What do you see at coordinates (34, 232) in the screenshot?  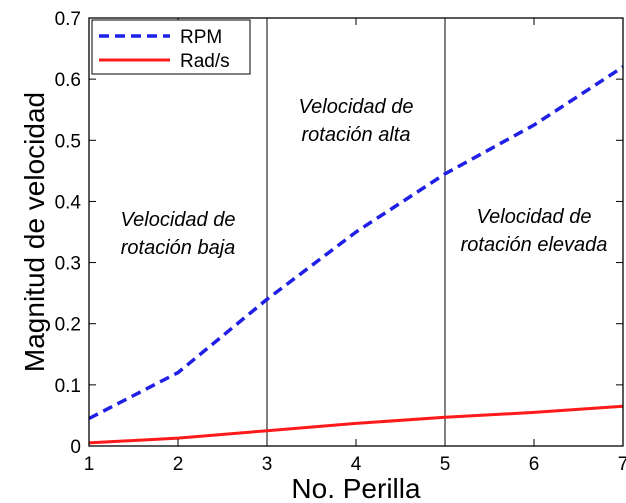 I see `y-axis-label: Magnitud de velocidad` at bounding box center [34, 232].